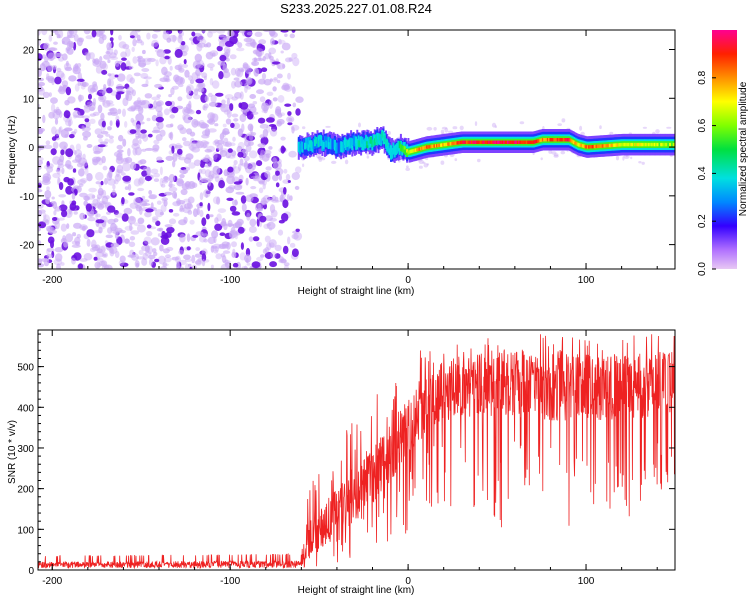  I want to click on colorbar-label: Normalized spectral amplitude, so click(743, 148).